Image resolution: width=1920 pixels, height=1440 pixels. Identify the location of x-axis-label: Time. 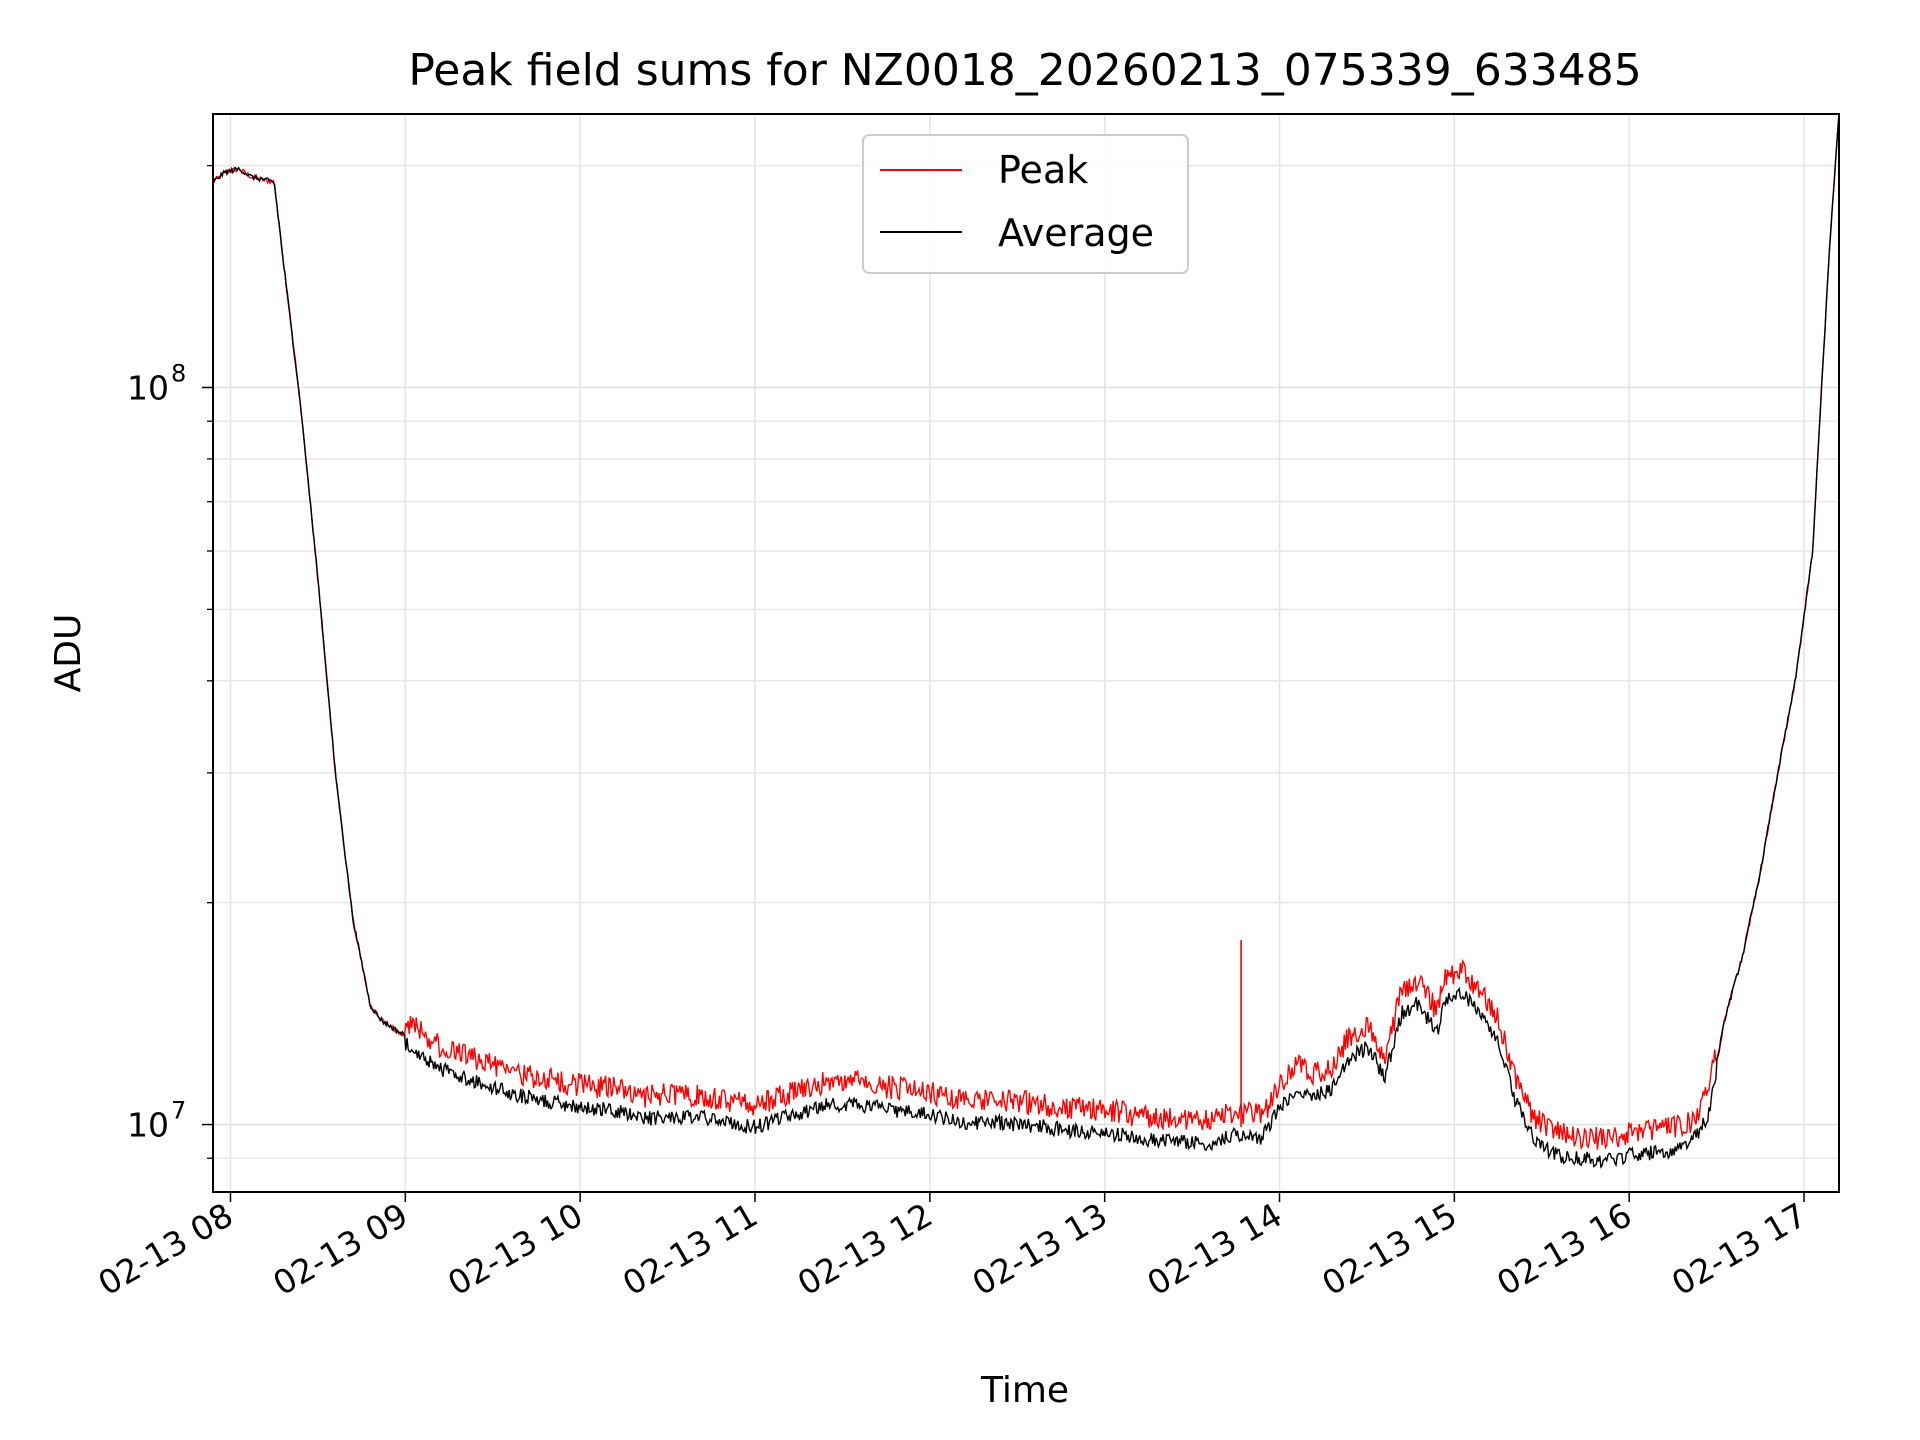
(1024, 1390).